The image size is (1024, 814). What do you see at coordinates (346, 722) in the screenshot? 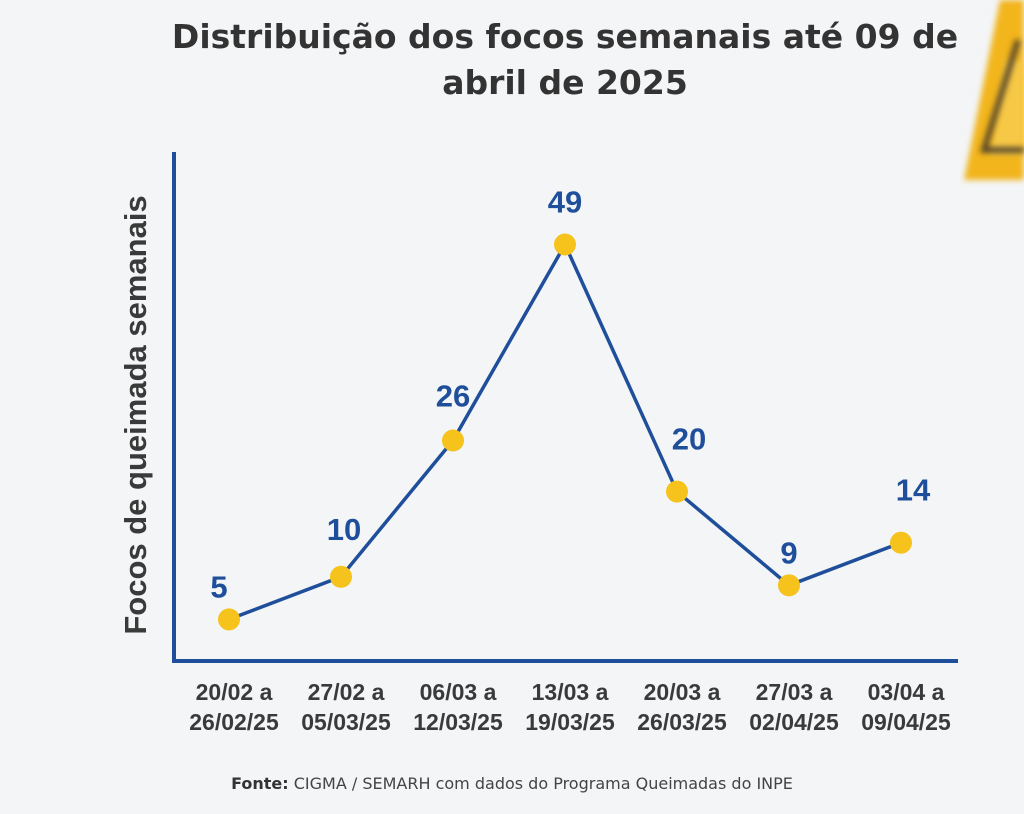
I see `x-tick-label: 05/03/25` at bounding box center [346, 722].